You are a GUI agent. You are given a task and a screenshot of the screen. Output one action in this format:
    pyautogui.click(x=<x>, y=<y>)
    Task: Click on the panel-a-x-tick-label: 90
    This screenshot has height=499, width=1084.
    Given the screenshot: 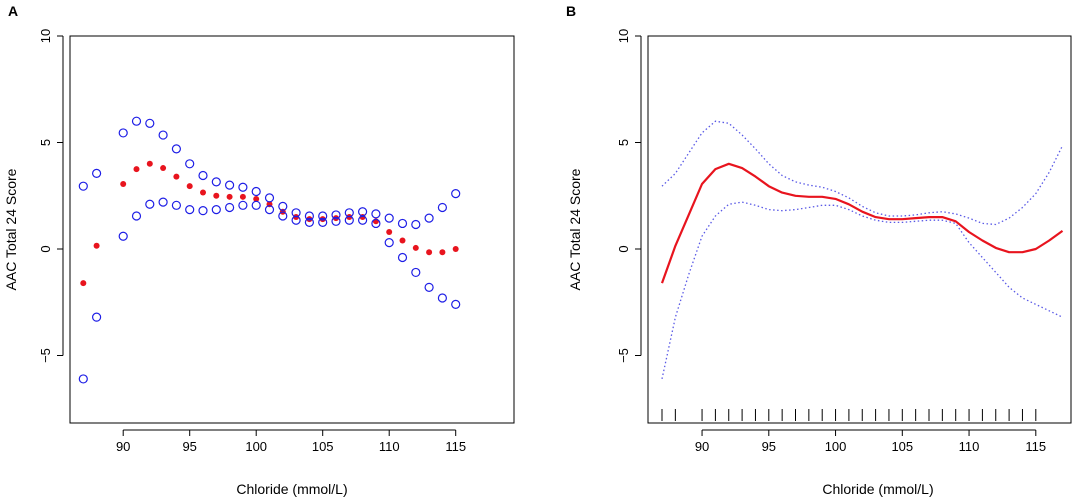 What is the action you would take?
    pyautogui.click(x=123, y=446)
    